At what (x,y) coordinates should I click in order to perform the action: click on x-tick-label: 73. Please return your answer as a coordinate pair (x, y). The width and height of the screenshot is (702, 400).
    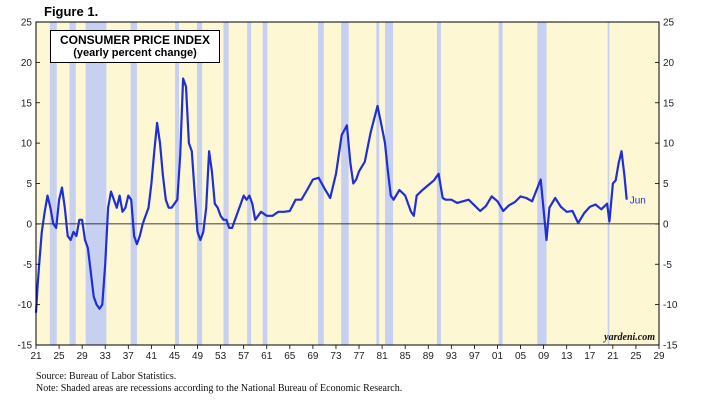
    Looking at the image, I should click on (336, 356).